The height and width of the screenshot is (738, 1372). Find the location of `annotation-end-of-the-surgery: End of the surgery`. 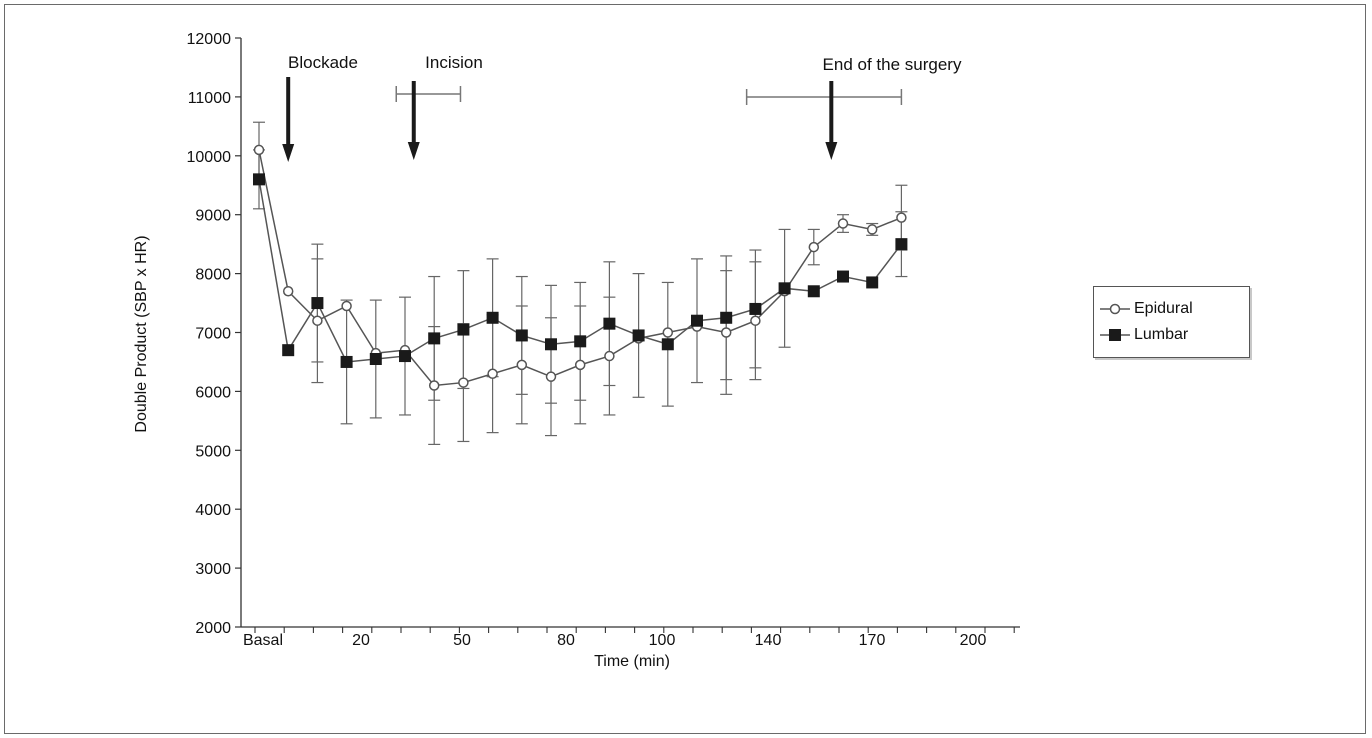

annotation-end-of-the-surgery: End of the surgery is located at coordinates (892, 64).